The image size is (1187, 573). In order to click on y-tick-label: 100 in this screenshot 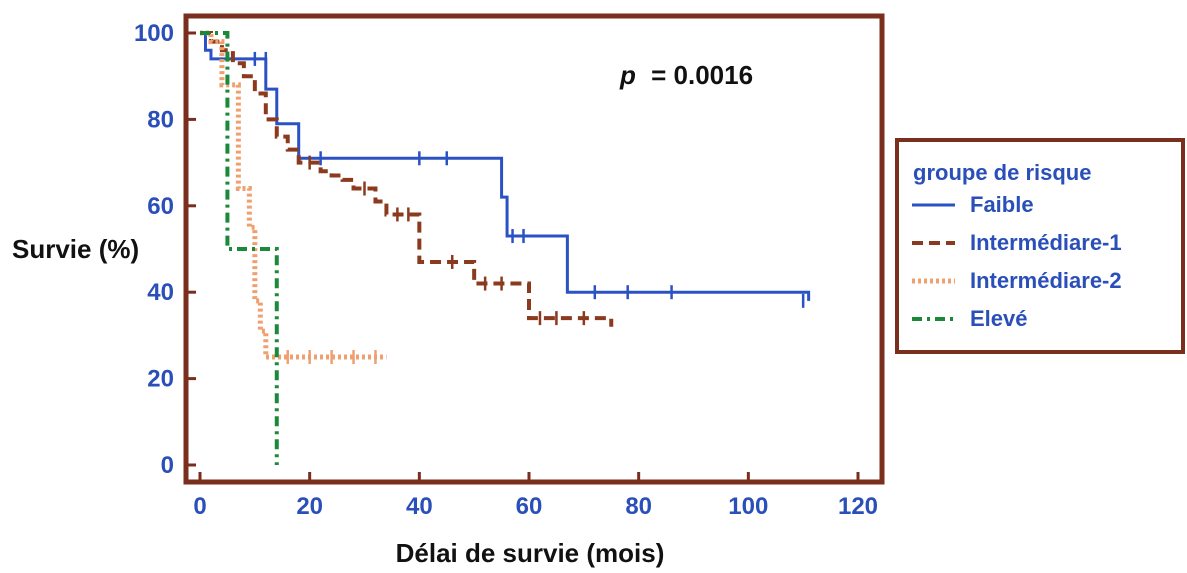, I will do `click(154, 33)`.